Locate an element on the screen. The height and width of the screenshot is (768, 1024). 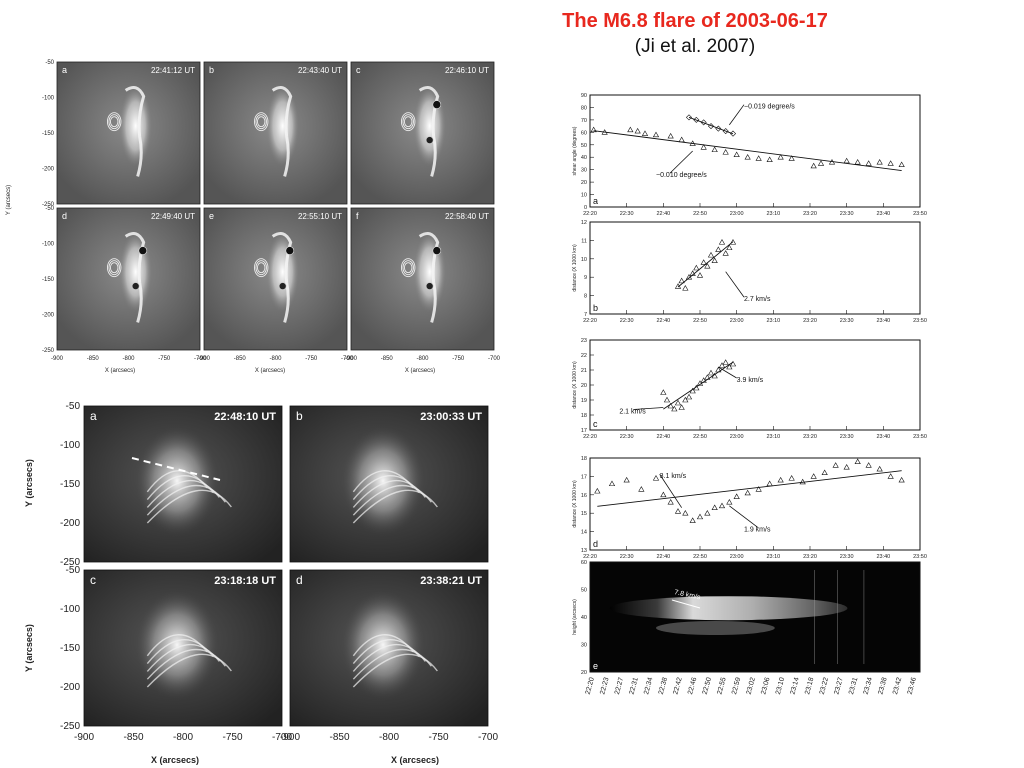
ytick-label: 60 is located at coordinates (584, 133).